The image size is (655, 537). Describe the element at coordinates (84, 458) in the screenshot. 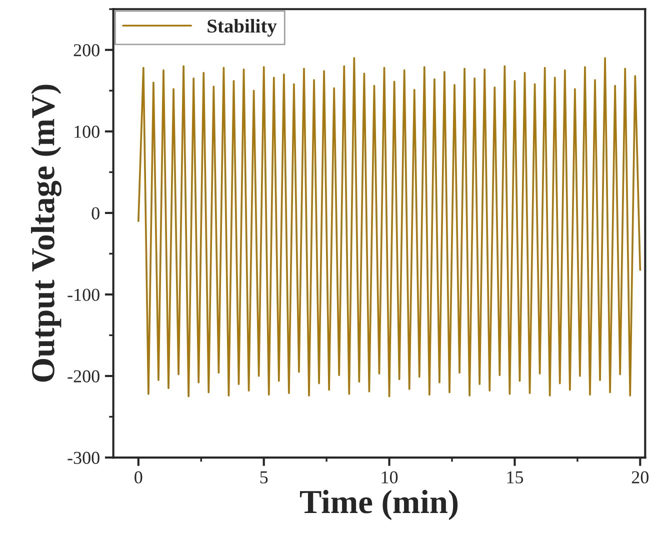

I see `y-tick-label: -300` at that location.